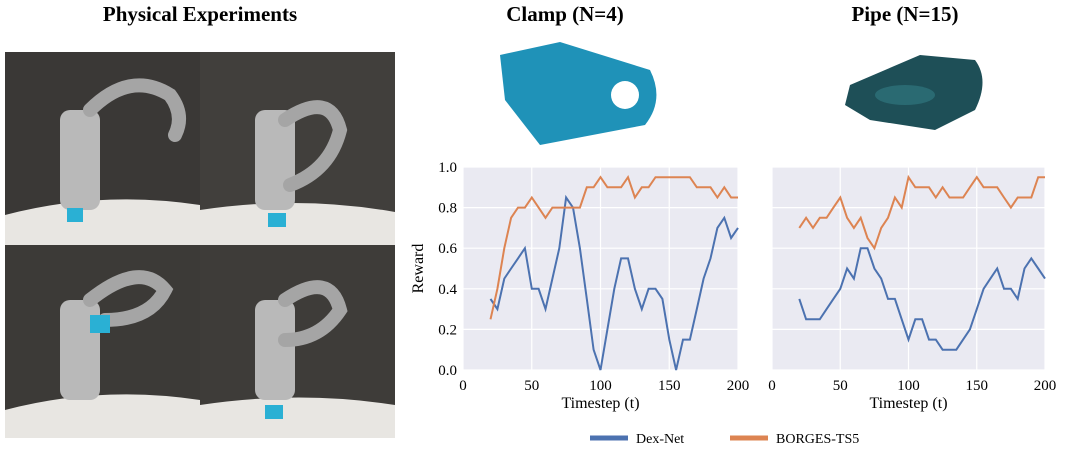 The height and width of the screenshot is (457, 1065). Describe the element at coordinates (447, 290) in the screenshot. I see `y-tick-label: 0.4` at that location.